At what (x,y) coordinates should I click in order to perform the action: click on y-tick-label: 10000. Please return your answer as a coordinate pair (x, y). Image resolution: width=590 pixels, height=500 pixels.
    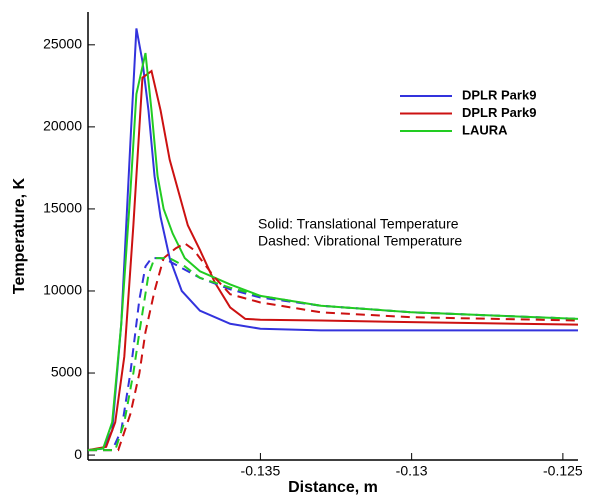
    Looking at the image, I should click on (62, 290).